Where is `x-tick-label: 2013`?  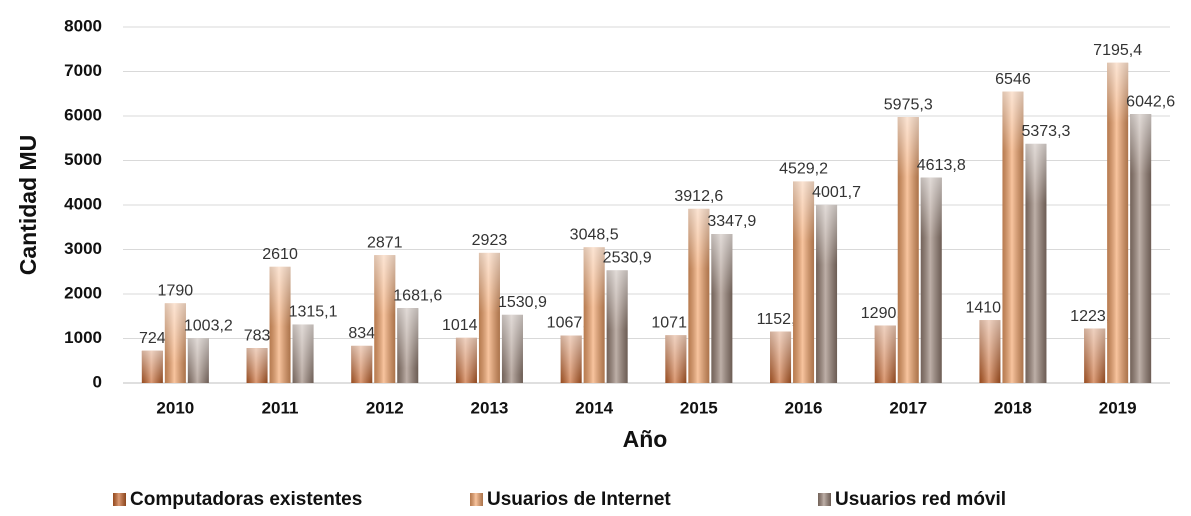
x-tick-label: 2013 is located at coordinates (490, 407).